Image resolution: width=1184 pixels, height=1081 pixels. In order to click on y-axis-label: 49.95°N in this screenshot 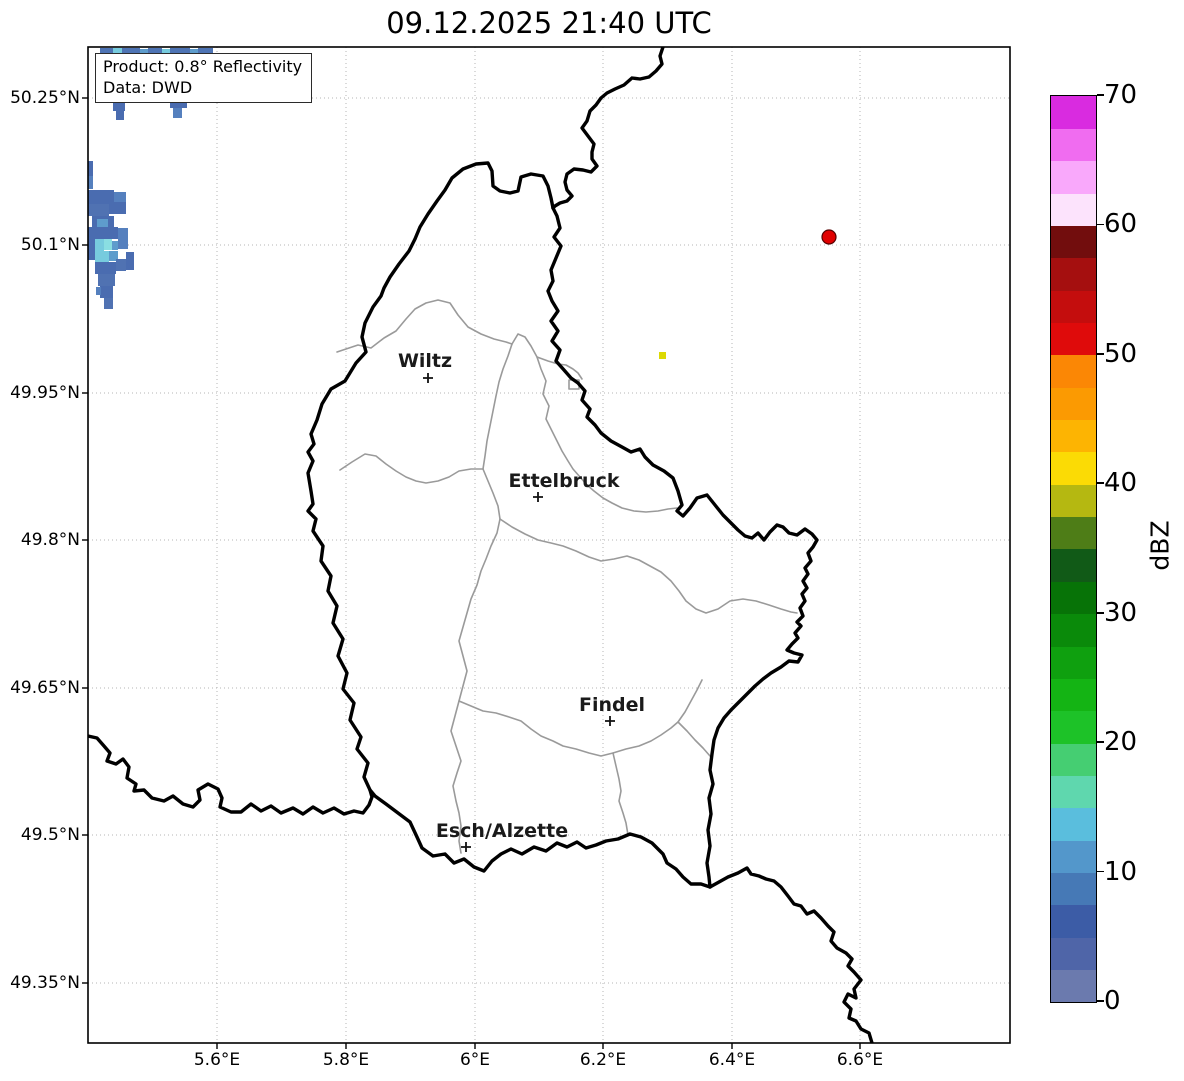, I will do `click(45, 393)`.